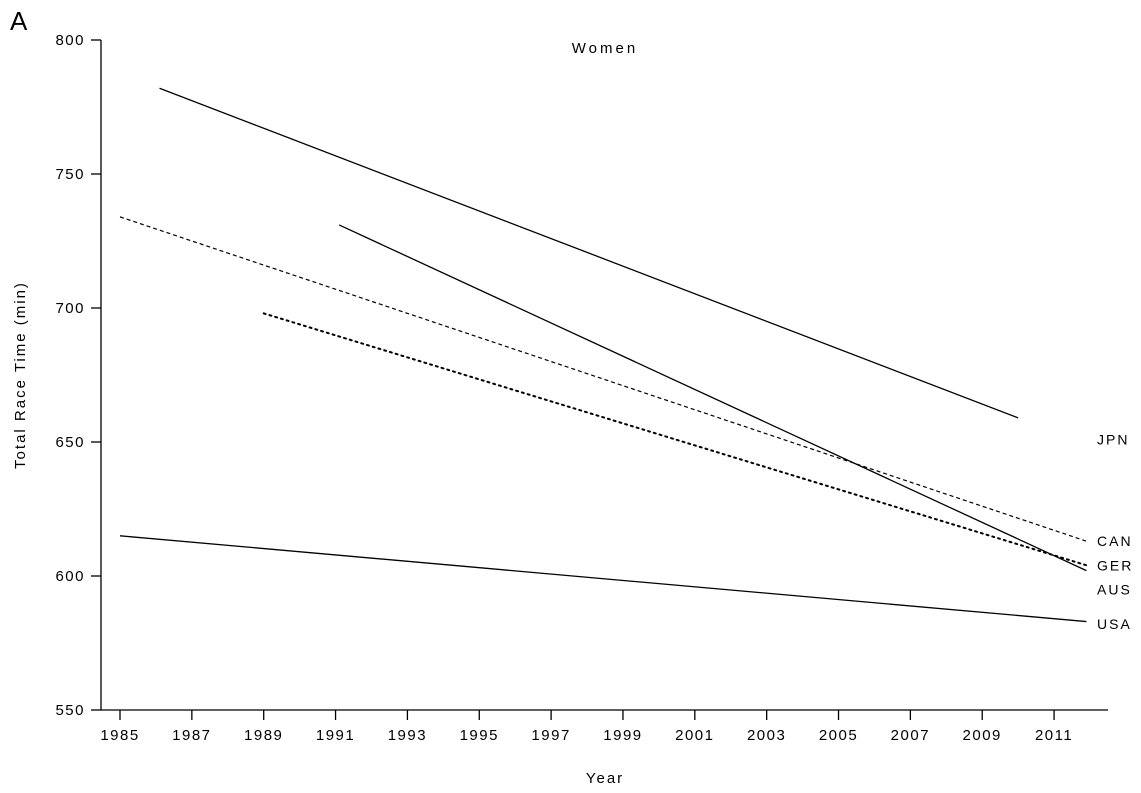 This screenshot has width=1141, height=793. I want to click on x-tick-label: 2011, so click(1054, 735).